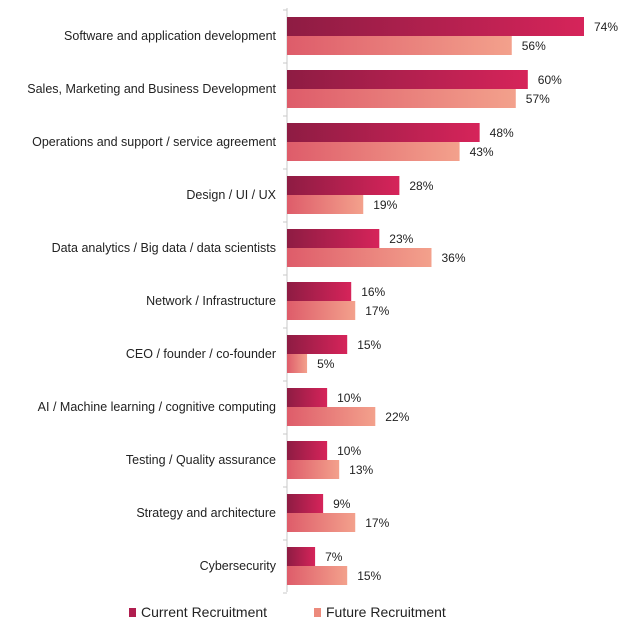 The height and width of the screenshot is (631, 640). Describe the element at coordinates (397, 417) in the screenshot. I see `data-label: 22%` at that location.